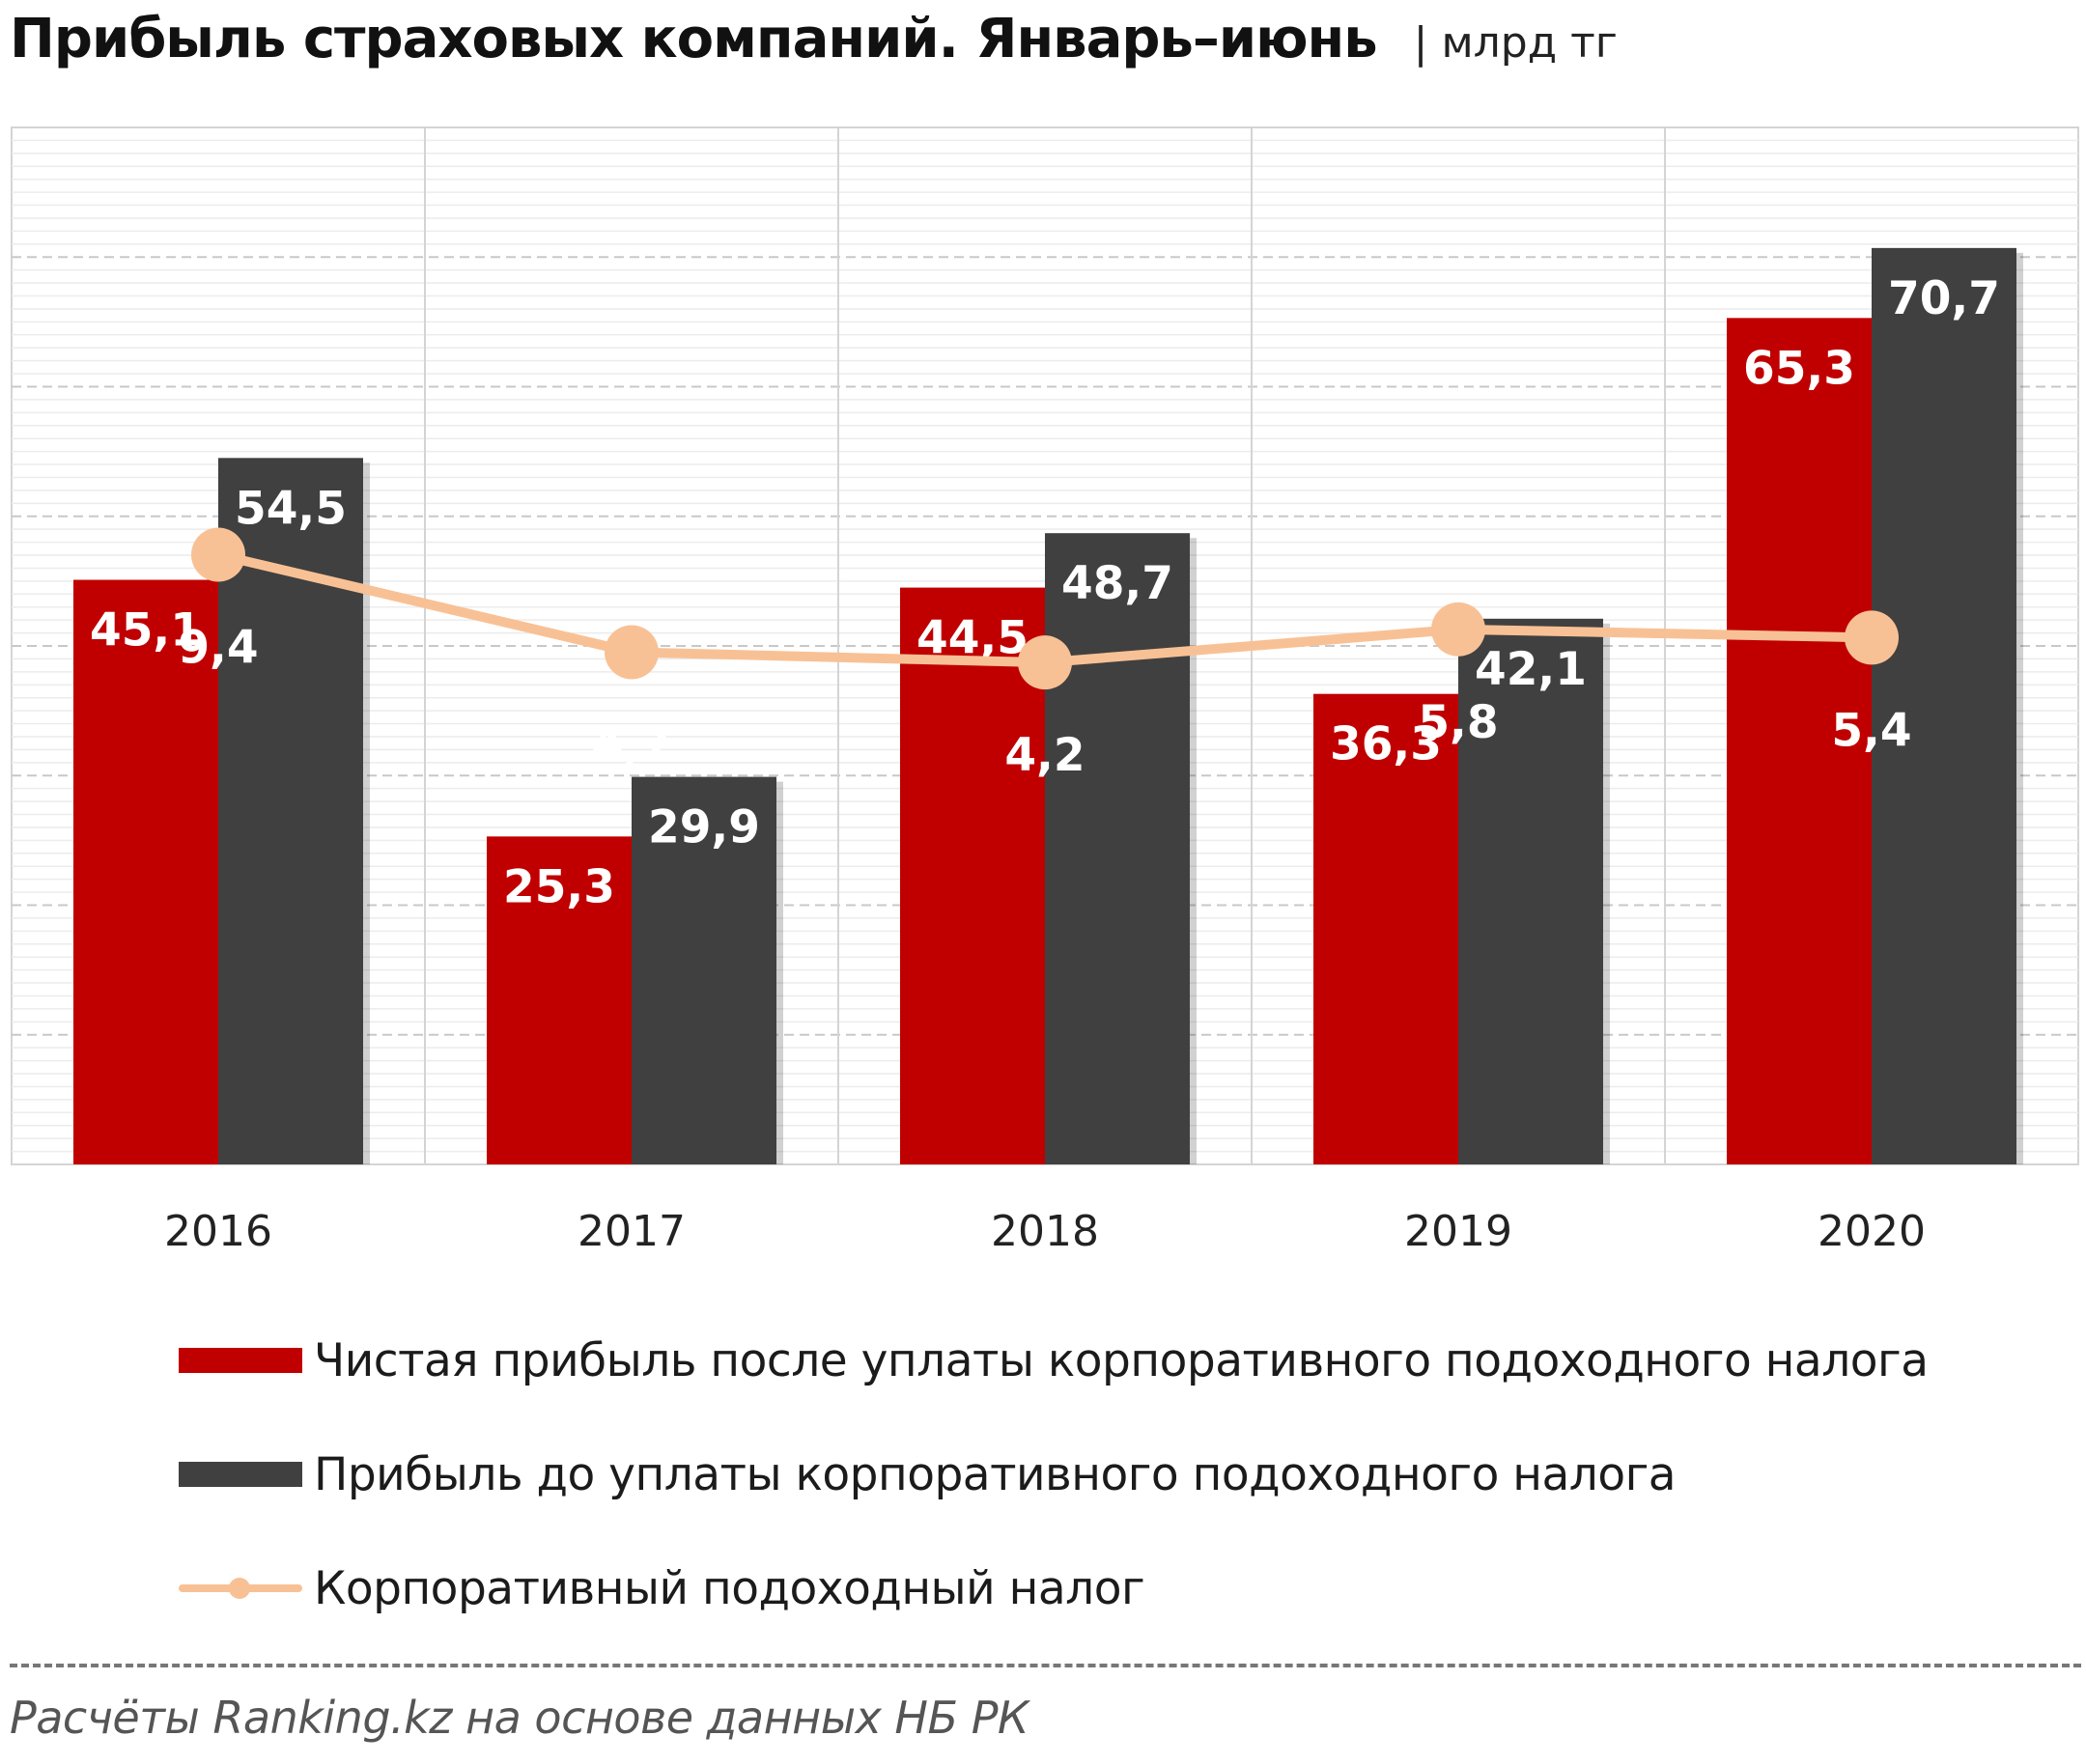  What do you see at coordinates (1045, 1666) in the screenshot?
I see `source-separator` at bounding box center [1045, 1666].